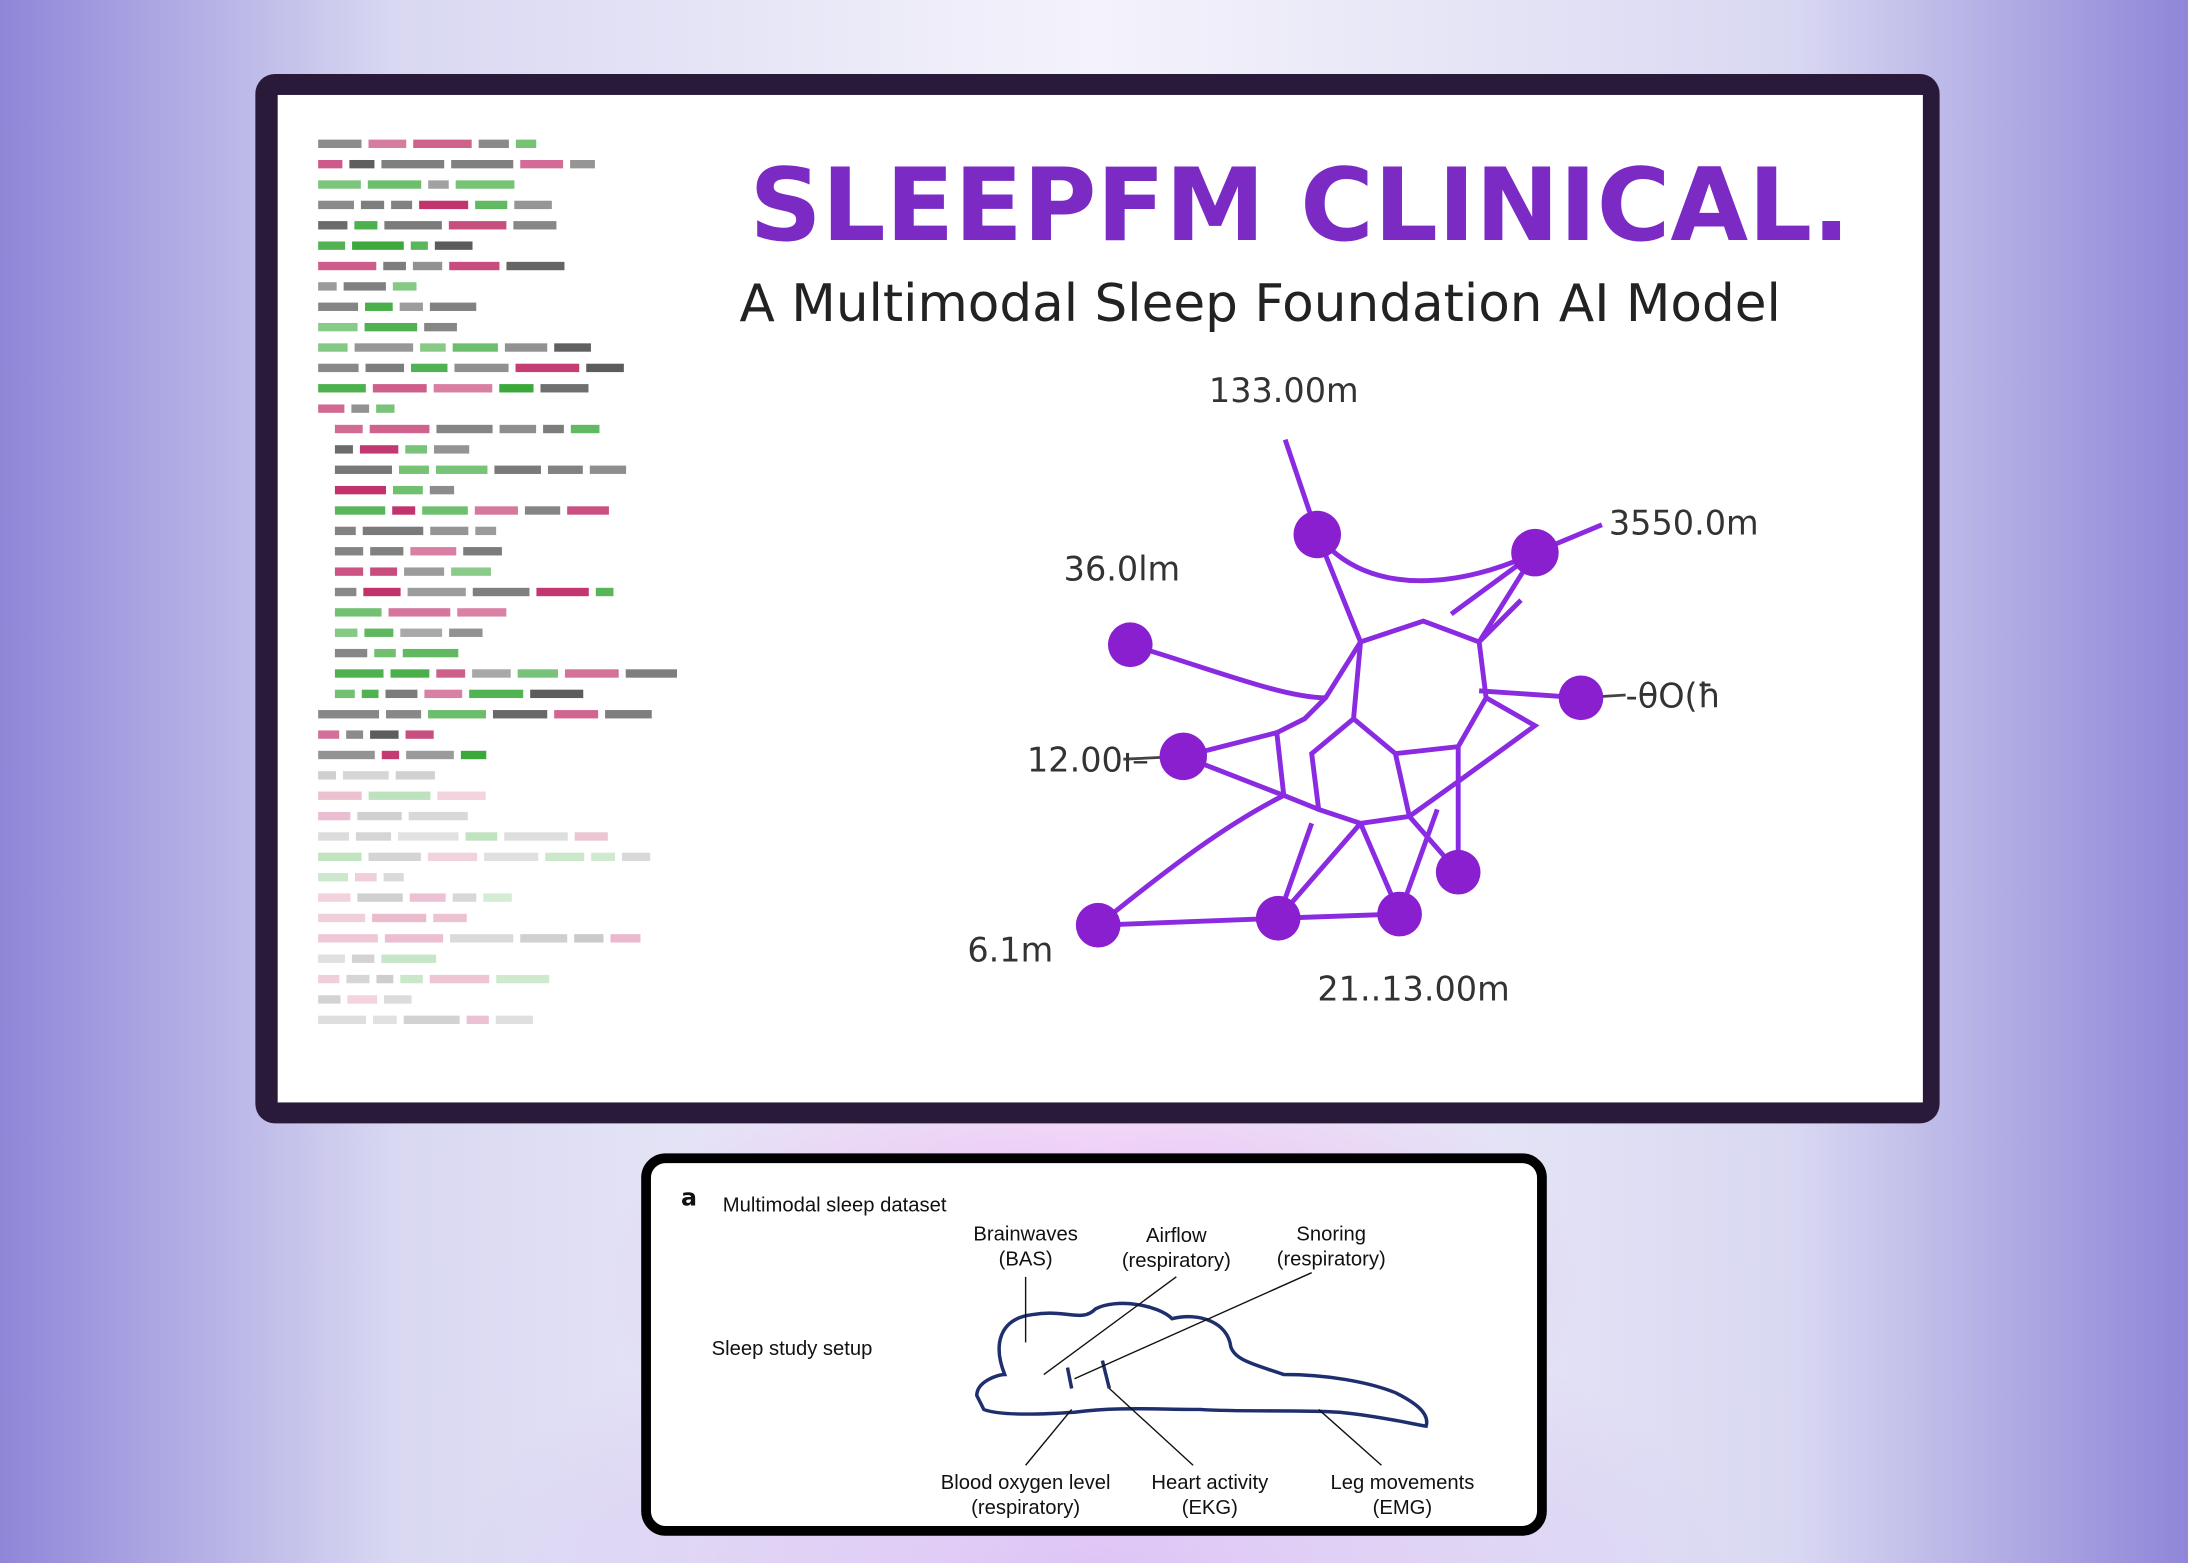 The height and width of the screenshot is (1563, 2188). Describe the element at coordinates (1402, 1483) in the screenshot. I see `signal-name: Leg movements` at that location.